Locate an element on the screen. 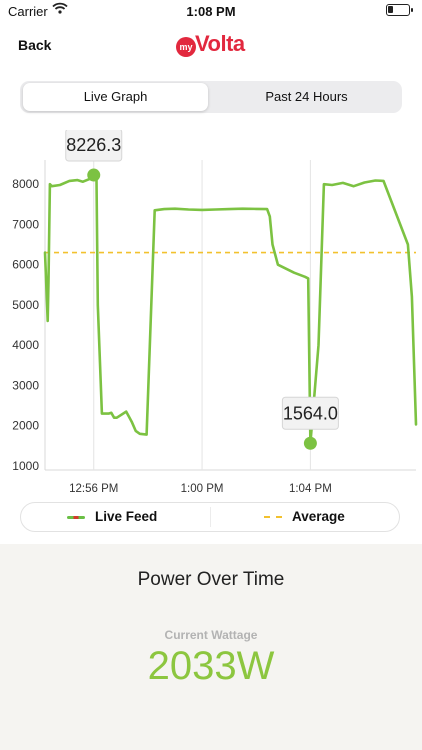 The image size is (422, 750). x-tick-label: 1:04 PM is located at coordinates (310, 489).